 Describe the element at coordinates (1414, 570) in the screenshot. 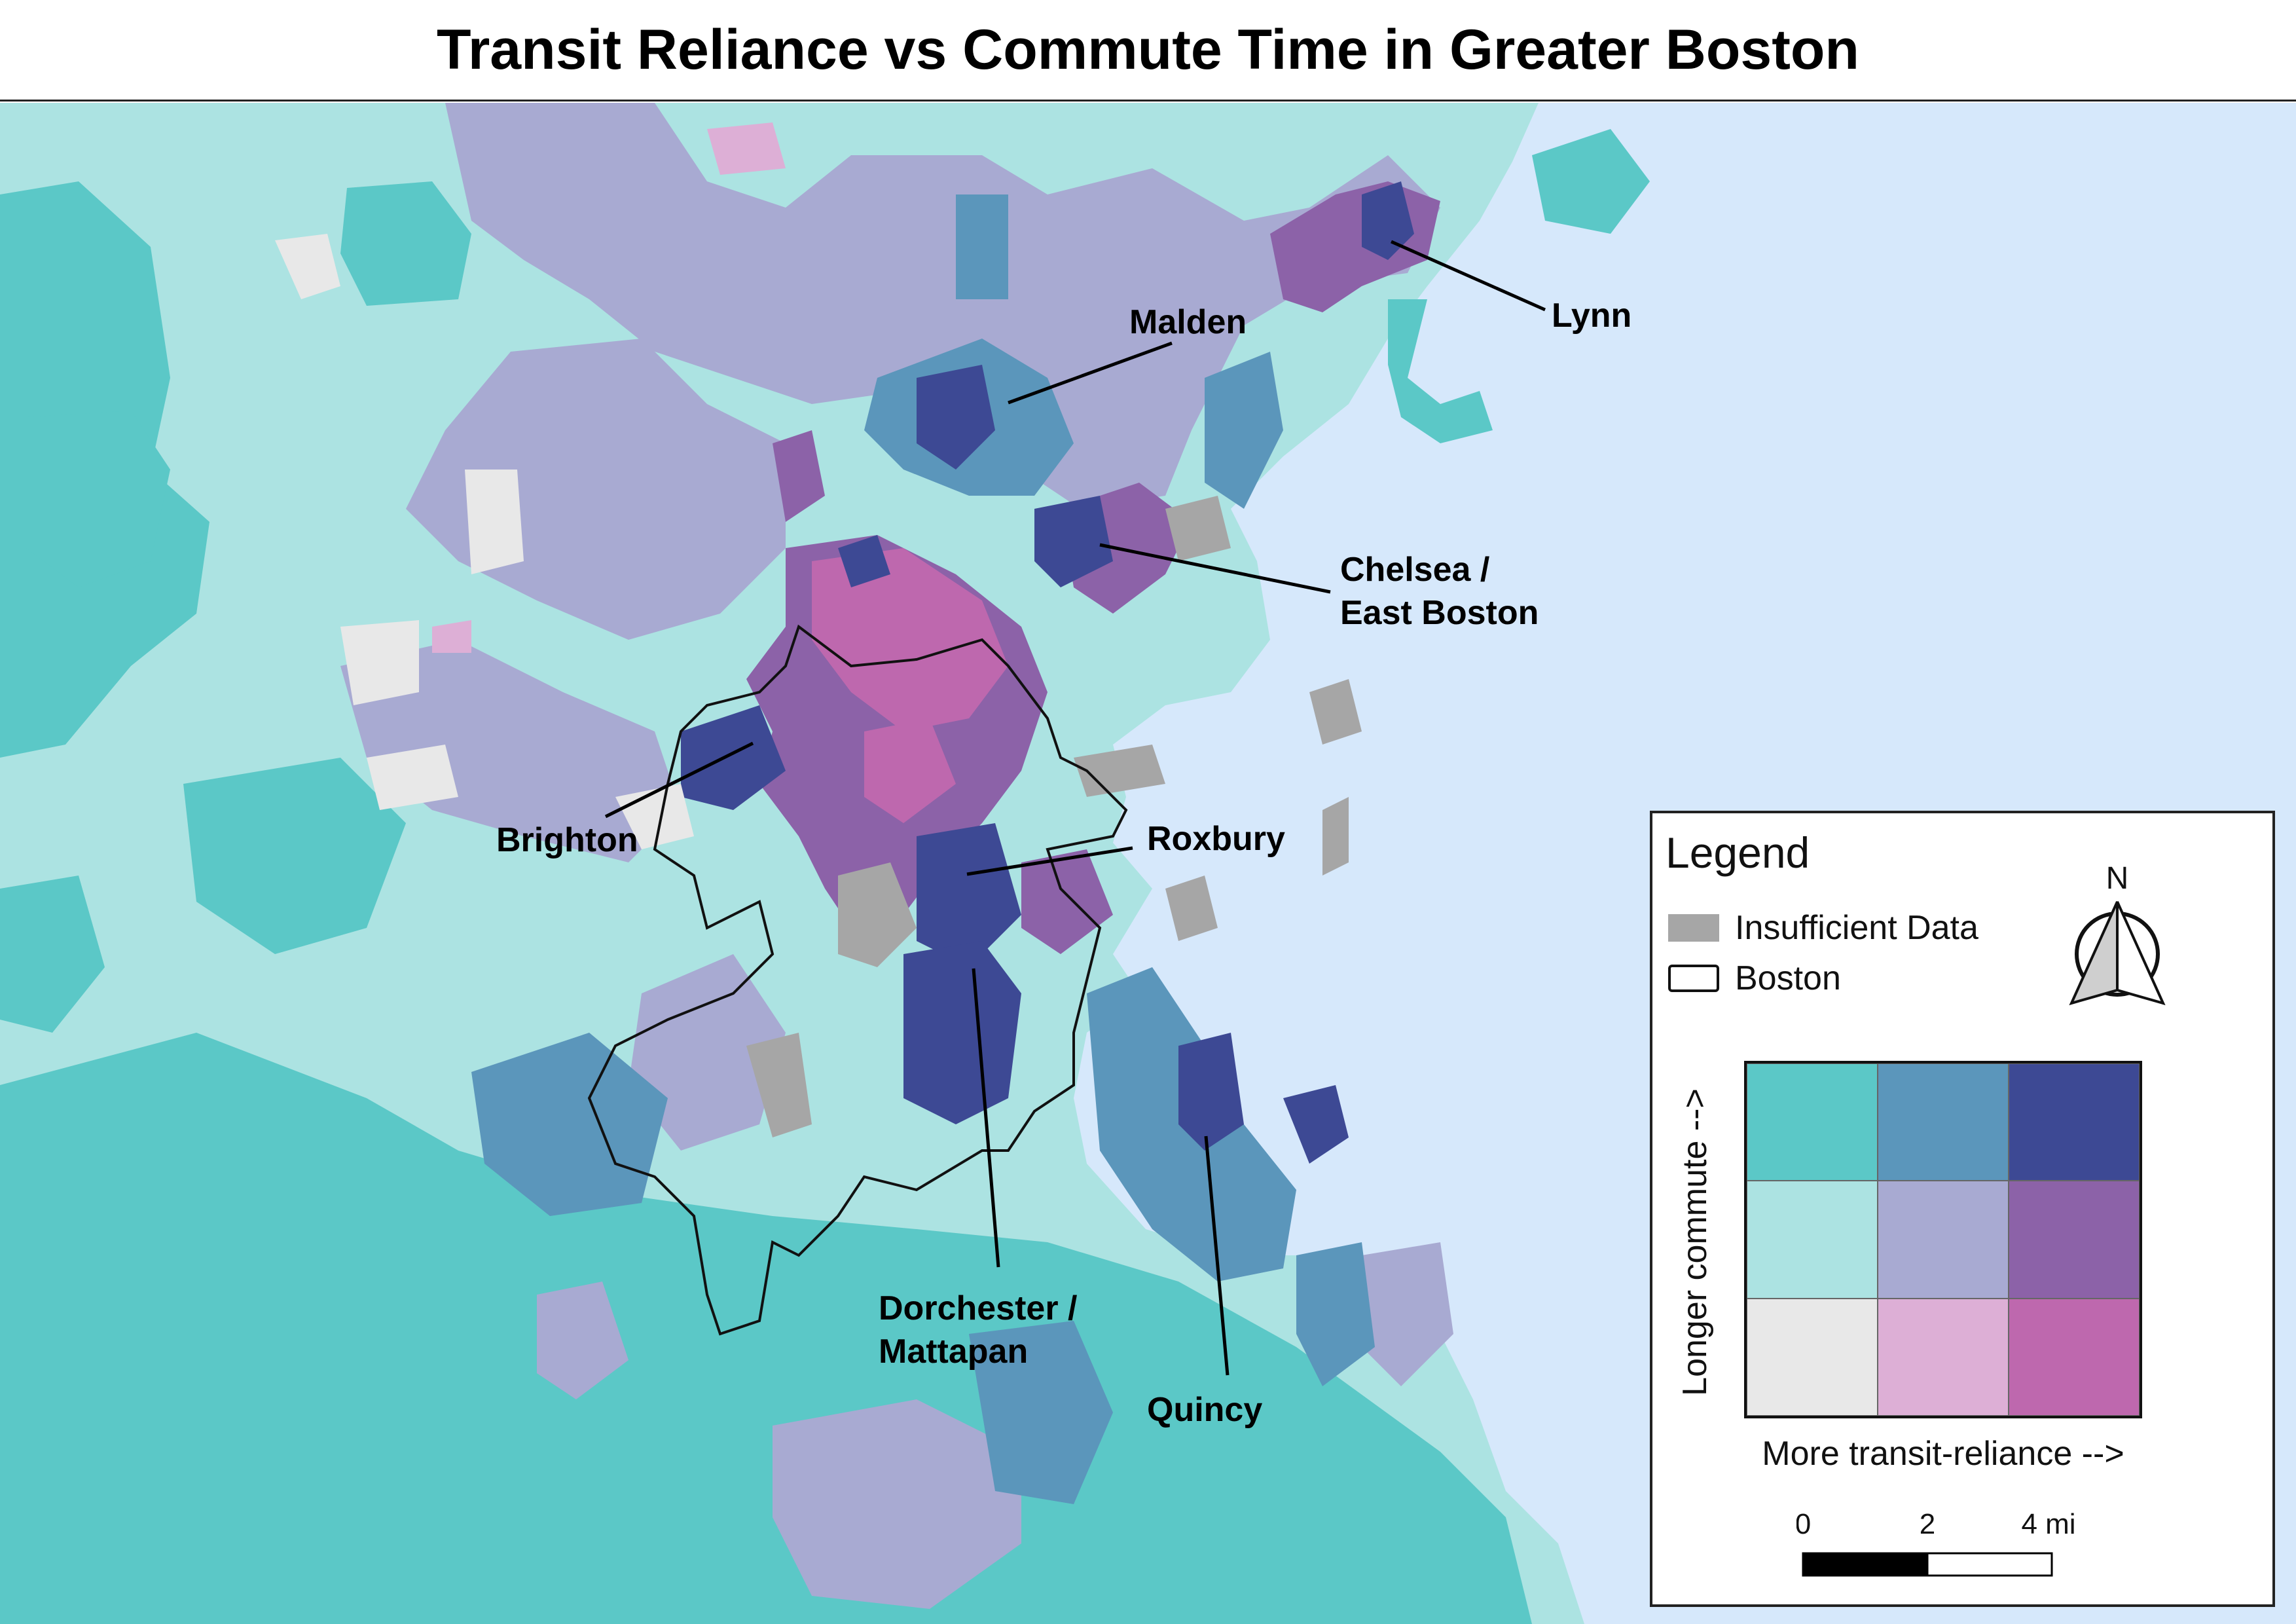

I see `callout-label-chelsea: Chelsea /` at that location.